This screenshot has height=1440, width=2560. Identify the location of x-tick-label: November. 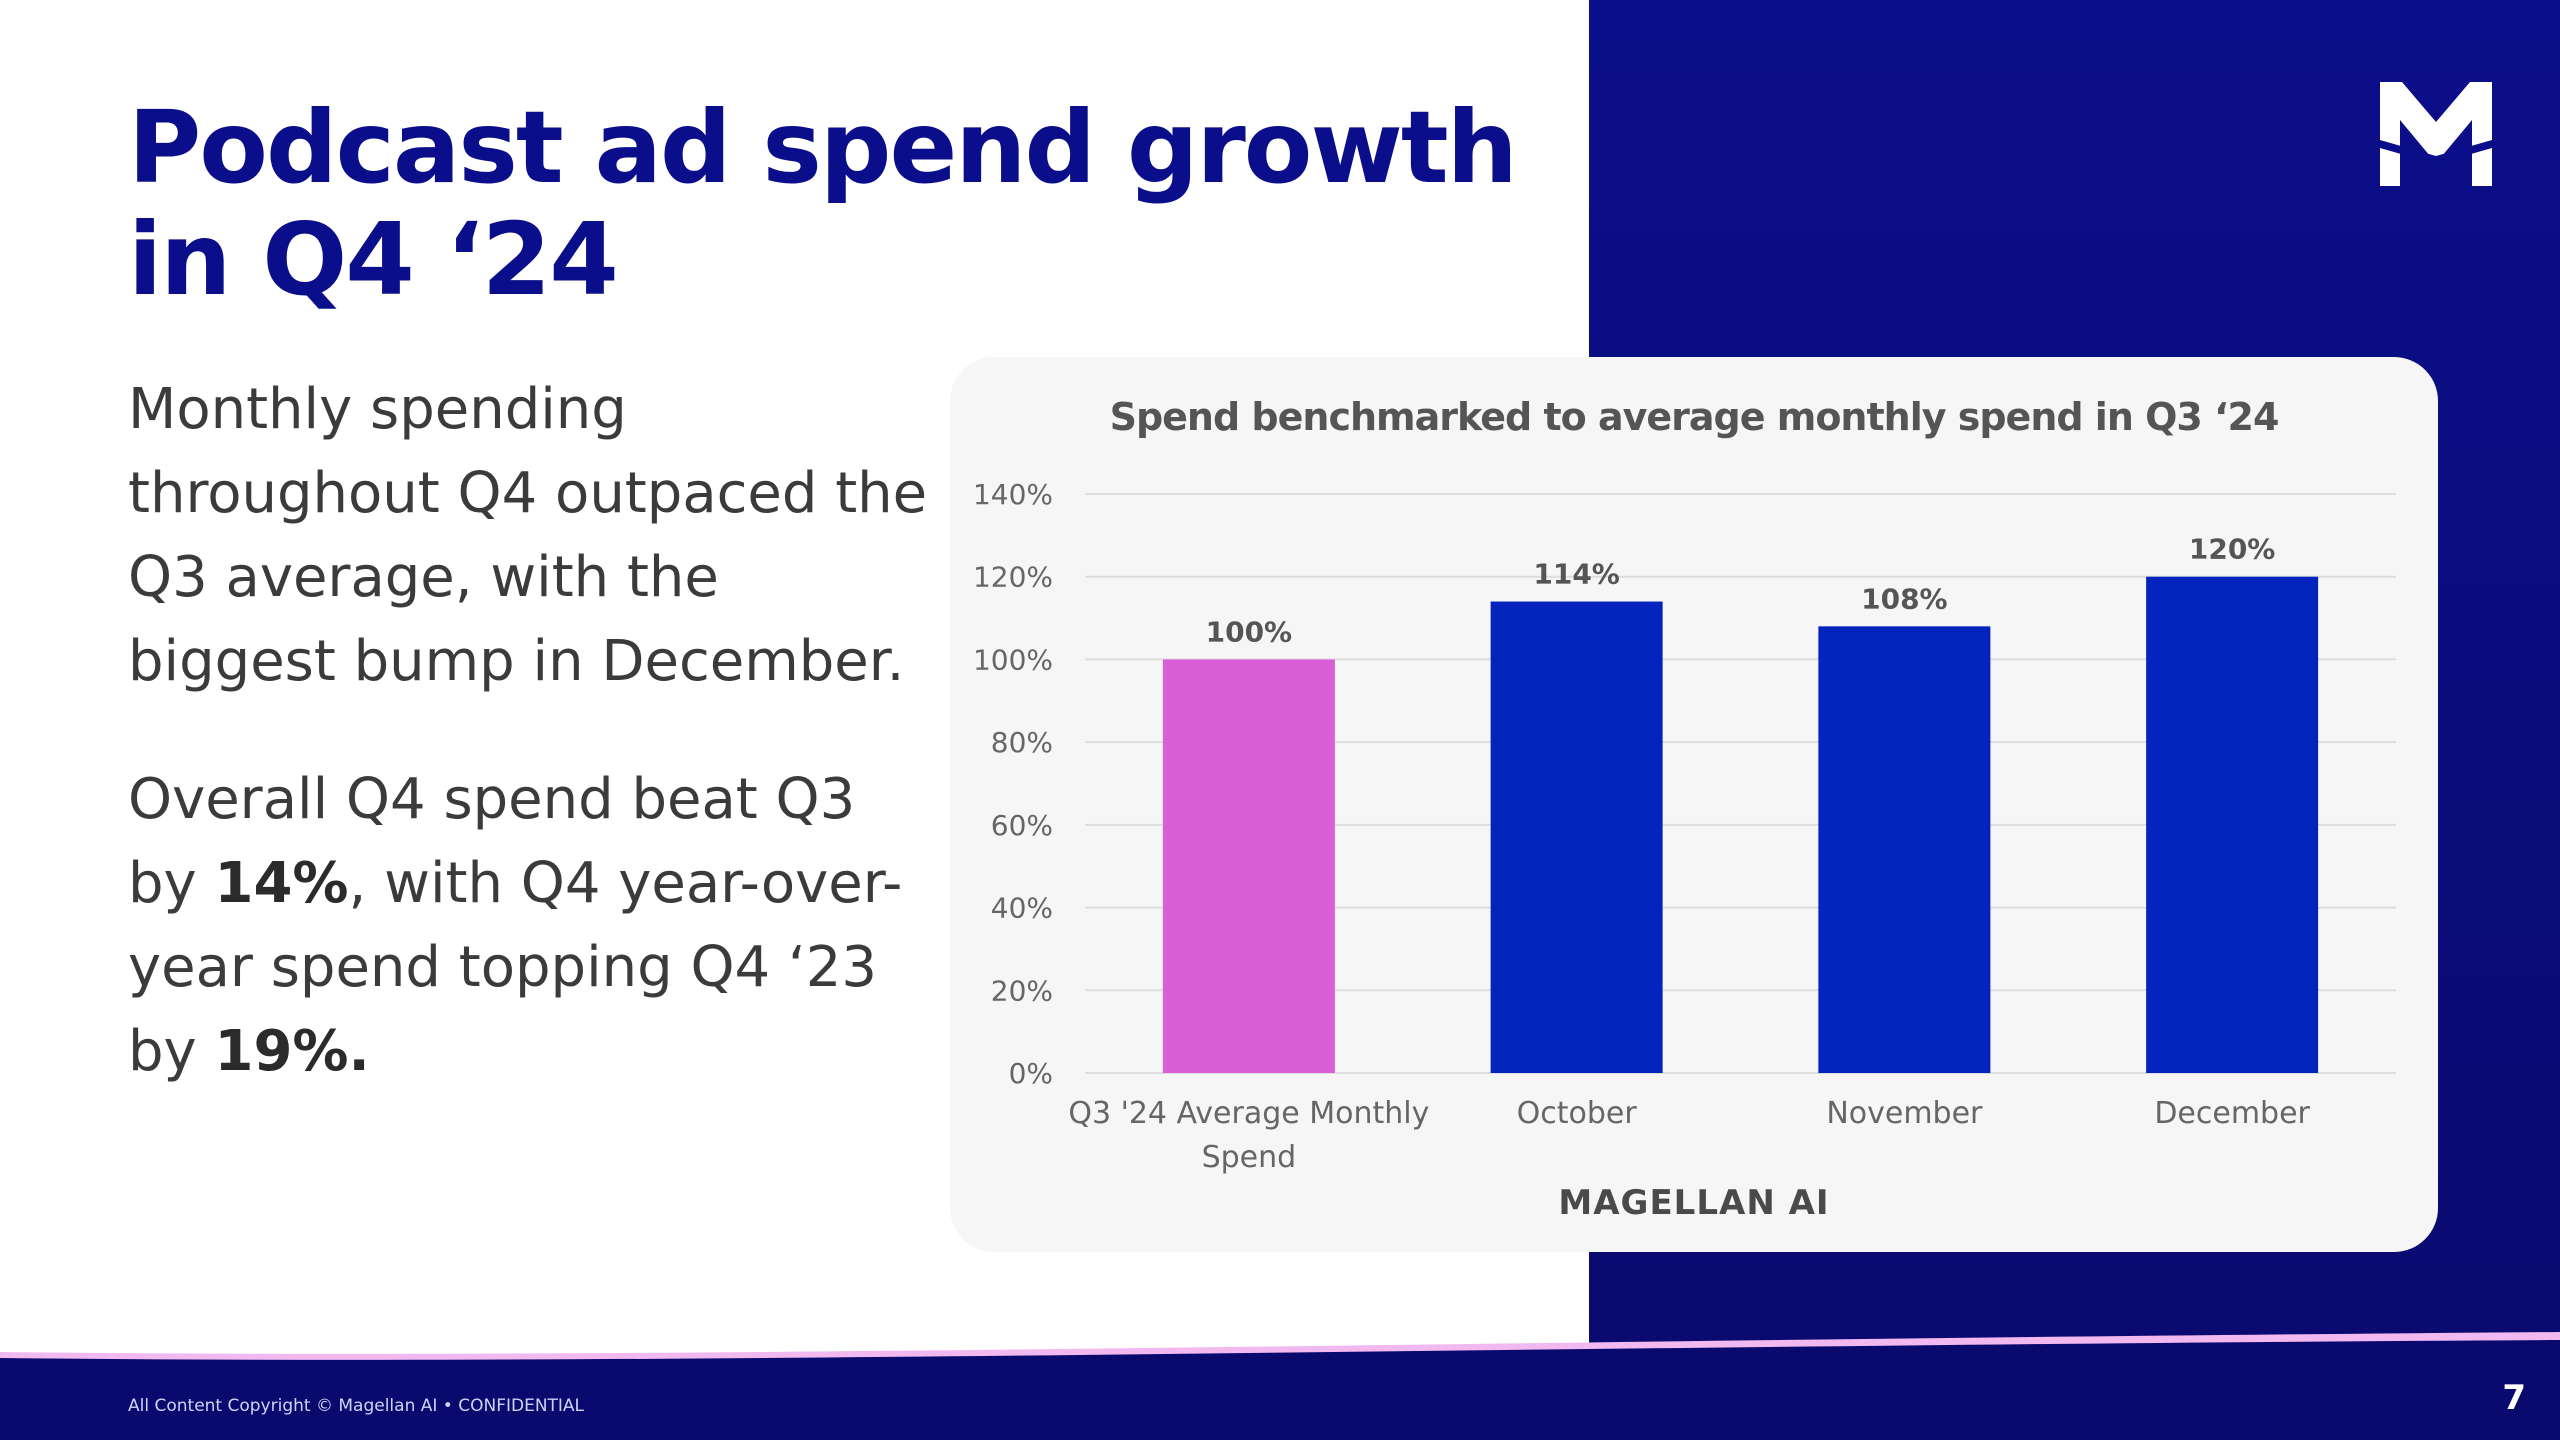
(1904, 1113).